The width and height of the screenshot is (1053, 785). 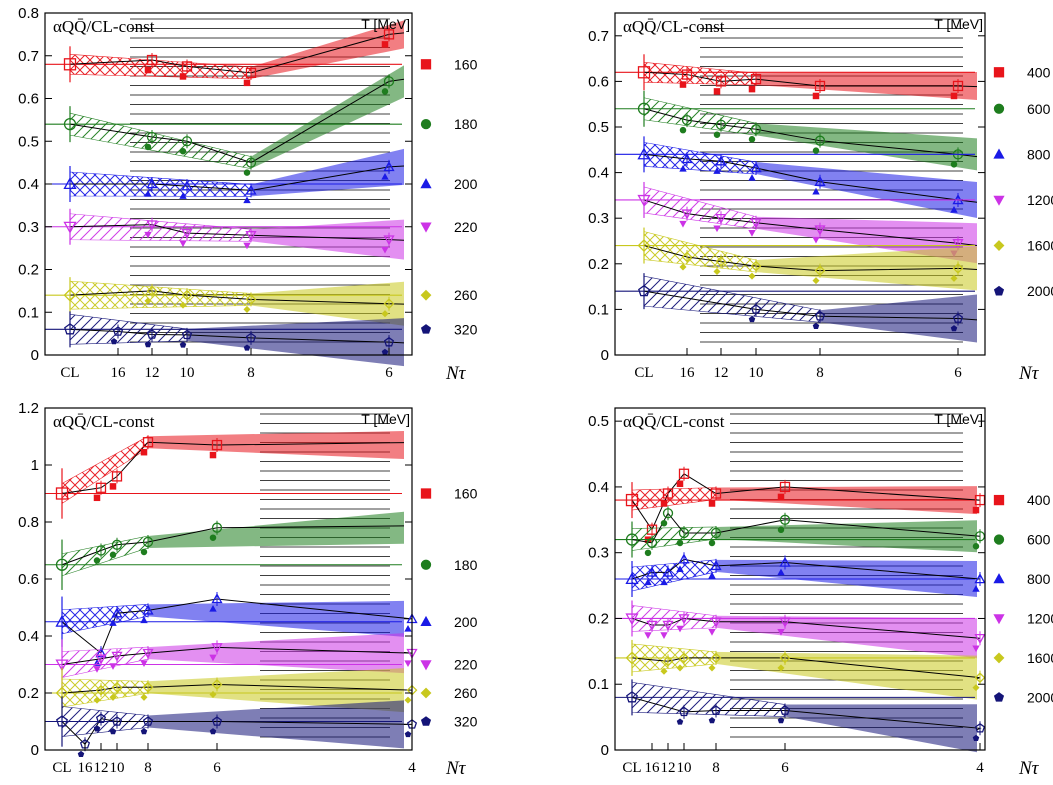 I want to click on y-tick-label: 0.3, so click(x=598, y=553).